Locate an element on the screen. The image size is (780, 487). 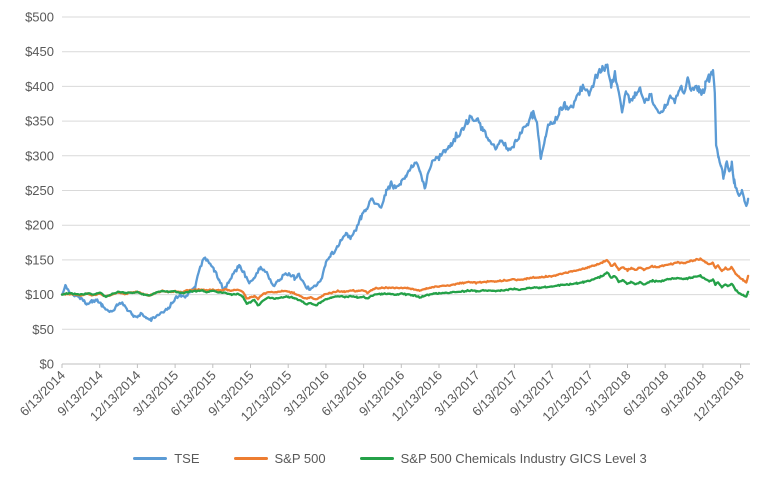
series-line-chemicals is located at coordinates (405, 289).